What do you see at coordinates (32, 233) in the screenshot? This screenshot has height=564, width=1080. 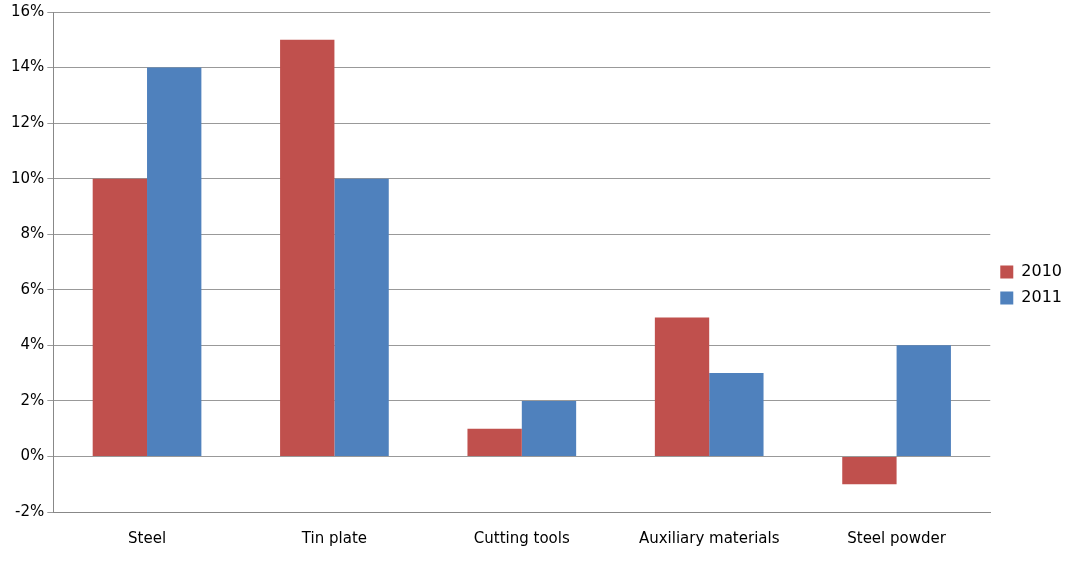 I see `y-tick-label: 8%` at bounding box center [32, 233].